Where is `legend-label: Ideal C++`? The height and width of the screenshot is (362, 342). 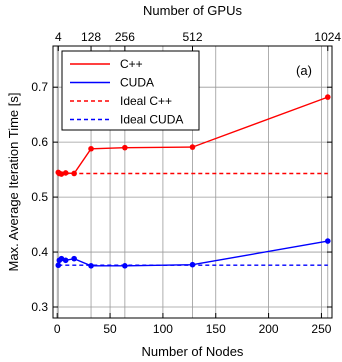
legend-label: Ideal C++ is located at coordinates (146, 101).